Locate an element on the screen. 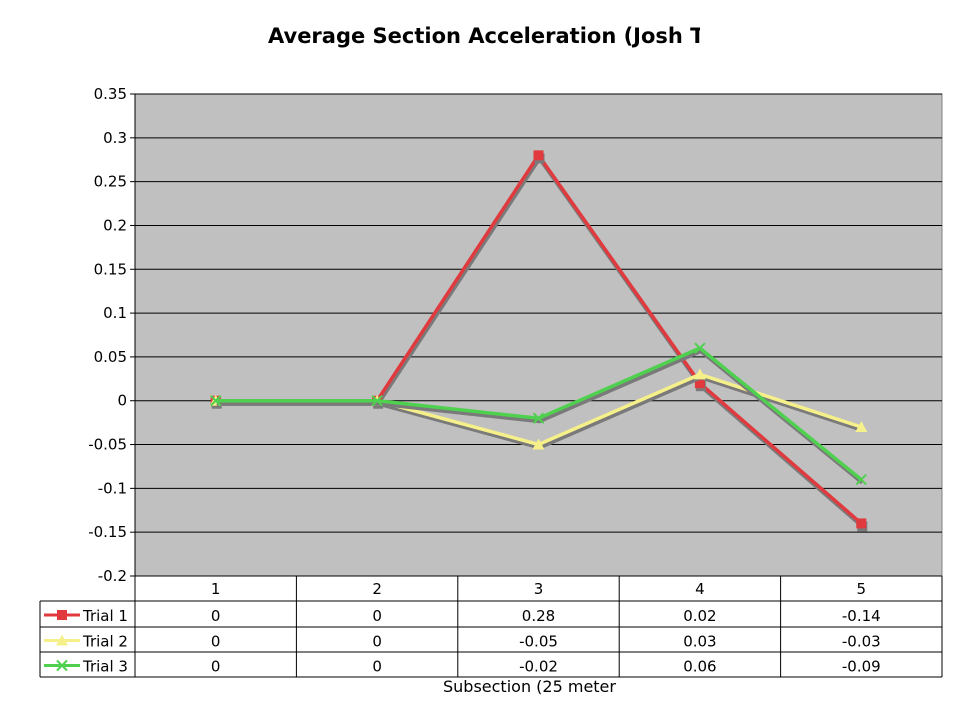 The image size is (960, 720). table-cell: -0.03 is located at coordinates (861, 642).